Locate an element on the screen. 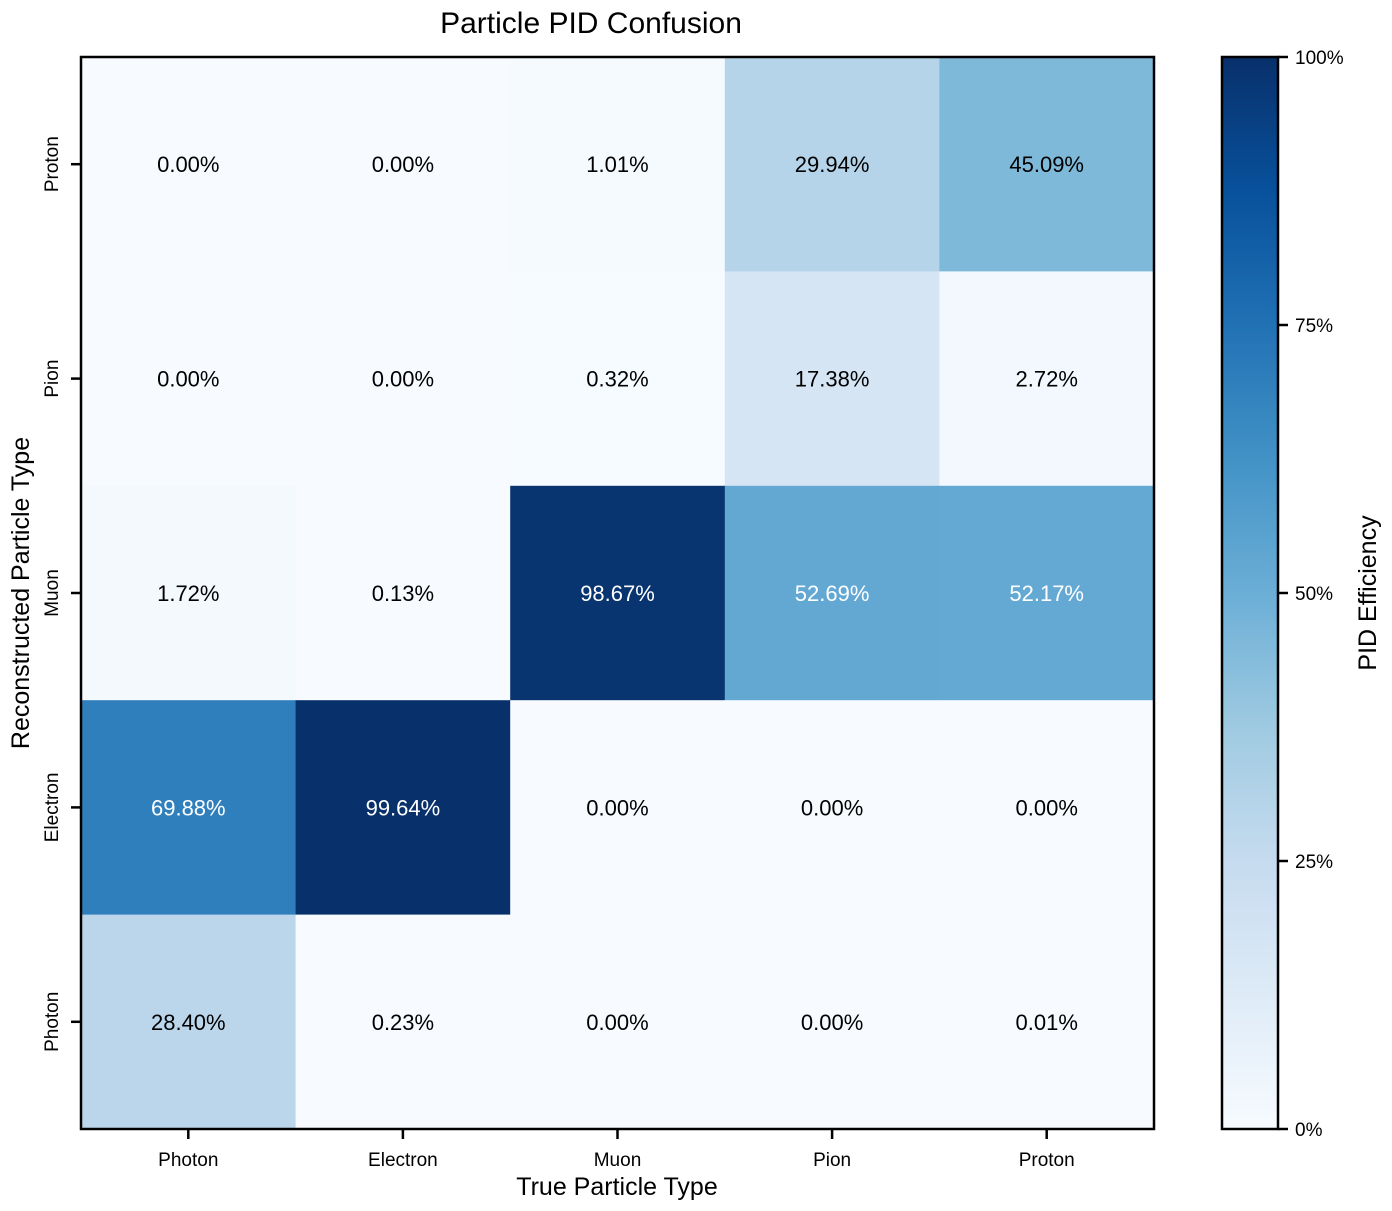 This screenshot has width=1392, height=1211. cell-value-label: 0.13% is located at coordinates (403, 593).